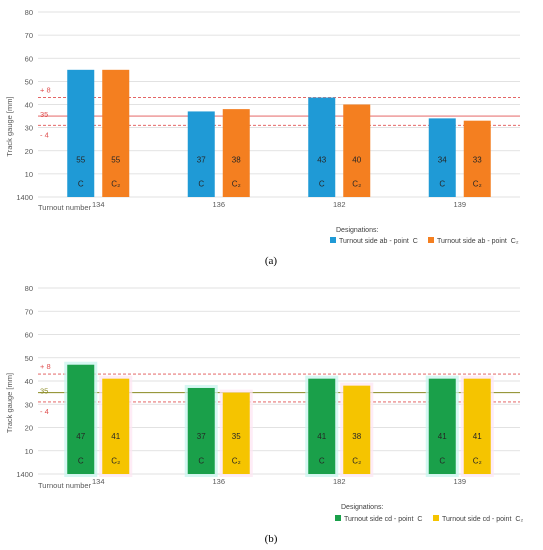 This screenshot has height=550, width=543. Describe the element at coordinates (356, 159) in the screenshot. I see `bar-value-label: 40` at that location.